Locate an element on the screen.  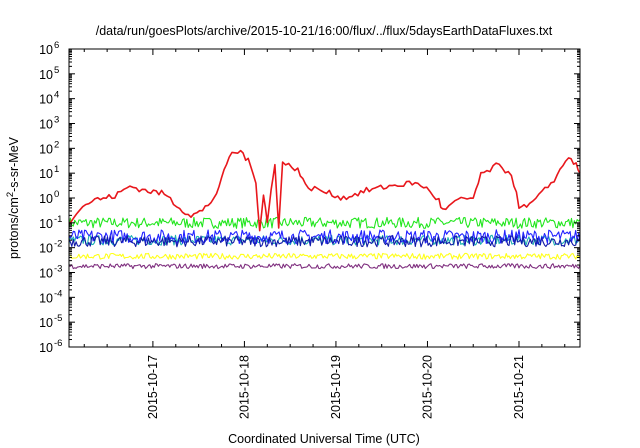
x-tick-label: 2015-10-17 is located at coordinates (153, 387).